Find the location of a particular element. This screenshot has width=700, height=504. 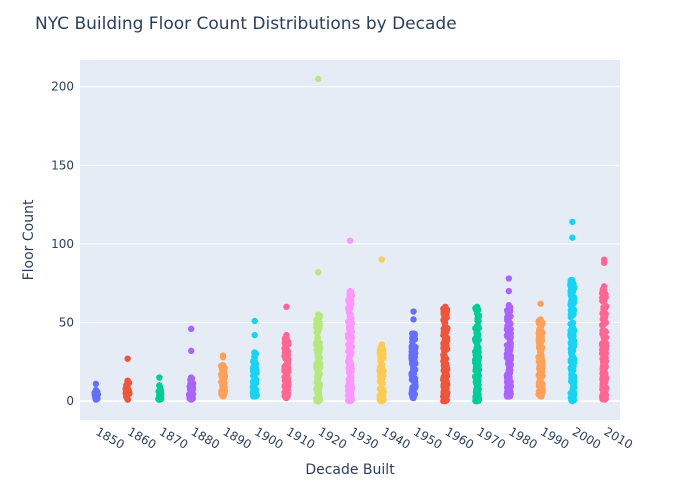

strip-2010 is located at coordinates (604, 329).